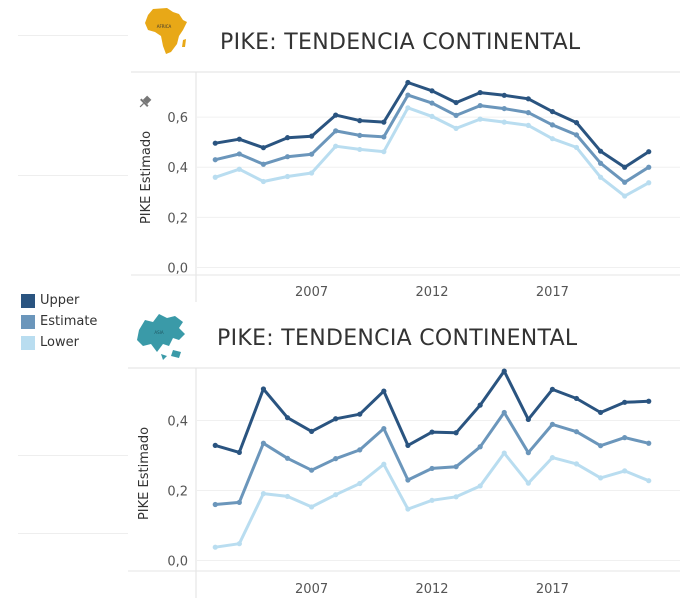  What do you see at coordinates (432, 411) in the screenshot?
I see `series-line-upper` at bounding box center [432, 411].